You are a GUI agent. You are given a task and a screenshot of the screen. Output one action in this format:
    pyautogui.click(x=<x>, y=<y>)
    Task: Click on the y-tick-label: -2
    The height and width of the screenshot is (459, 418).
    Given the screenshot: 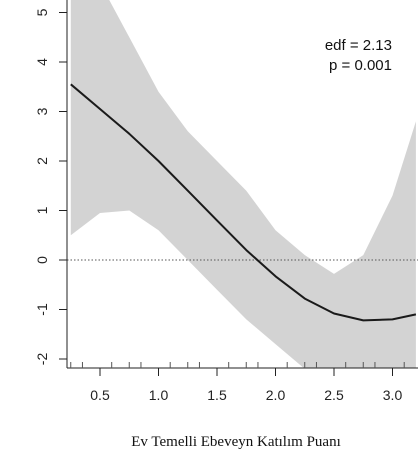 What is the action you would take?
    pyautogui.click(x=42, y=359)
    